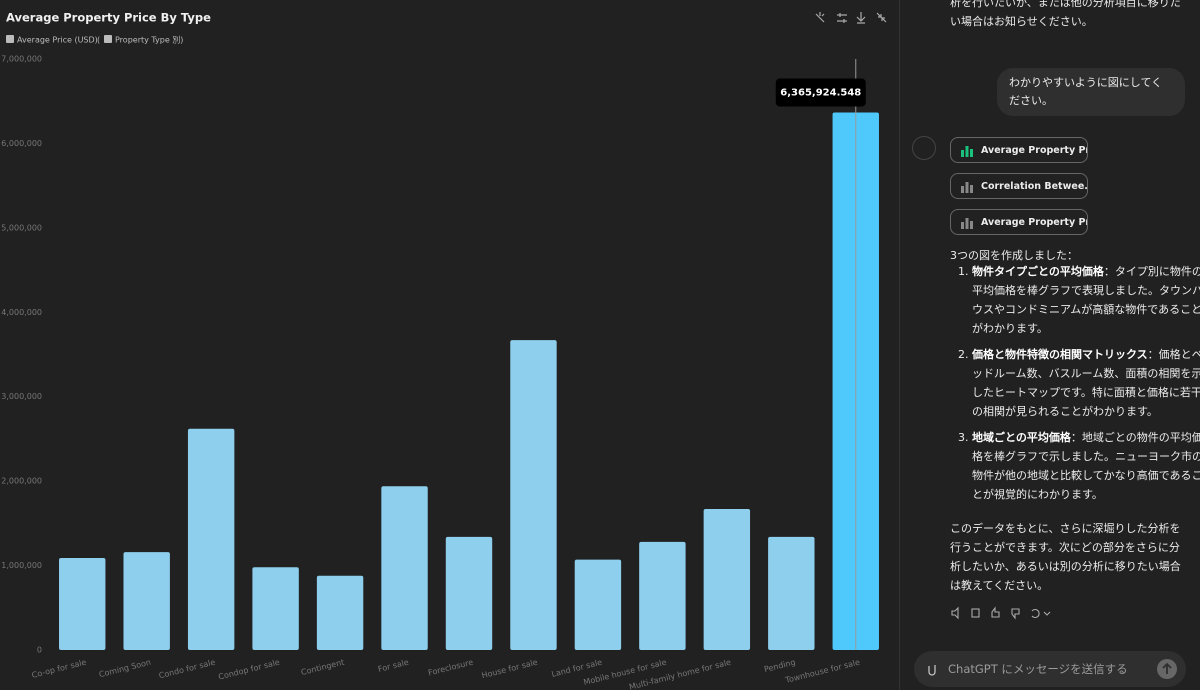  What do you see at coordinates (779, 666) in the screenshot?
I see `x-tick-label: Pending` at bounding box center [779, 666].